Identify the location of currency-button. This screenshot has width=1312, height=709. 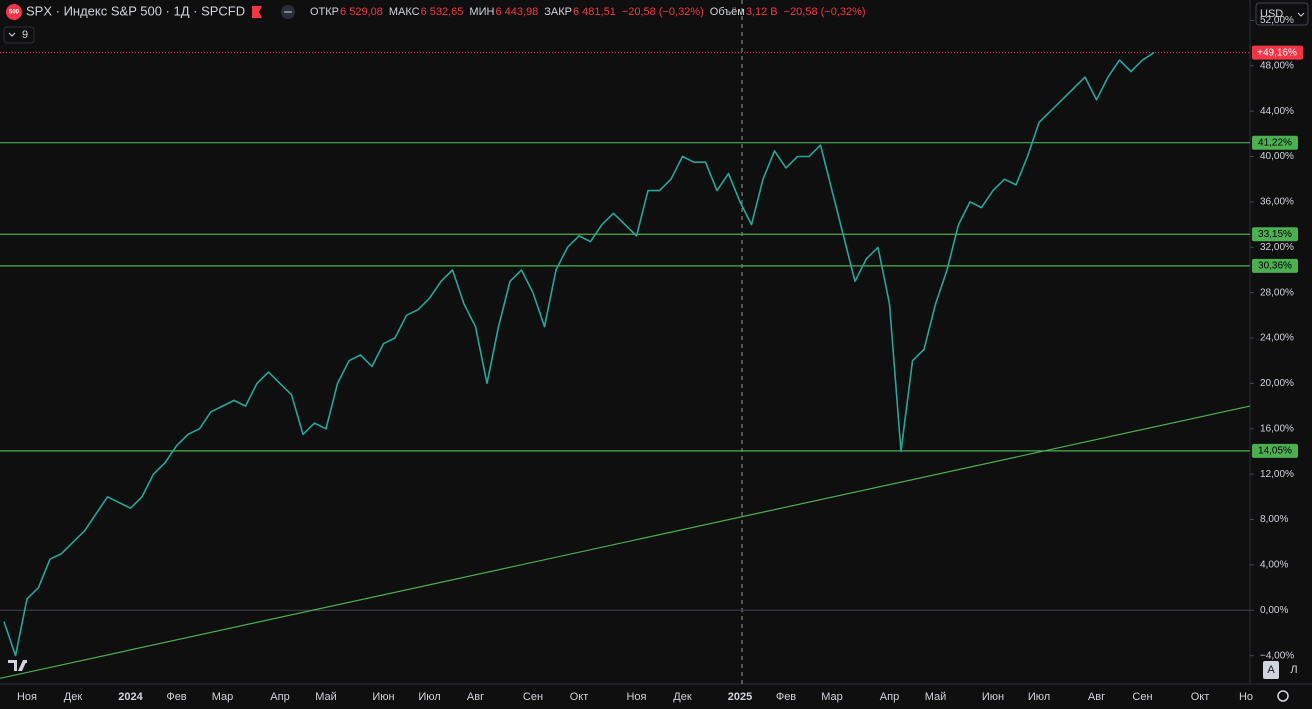
(1282, 14).